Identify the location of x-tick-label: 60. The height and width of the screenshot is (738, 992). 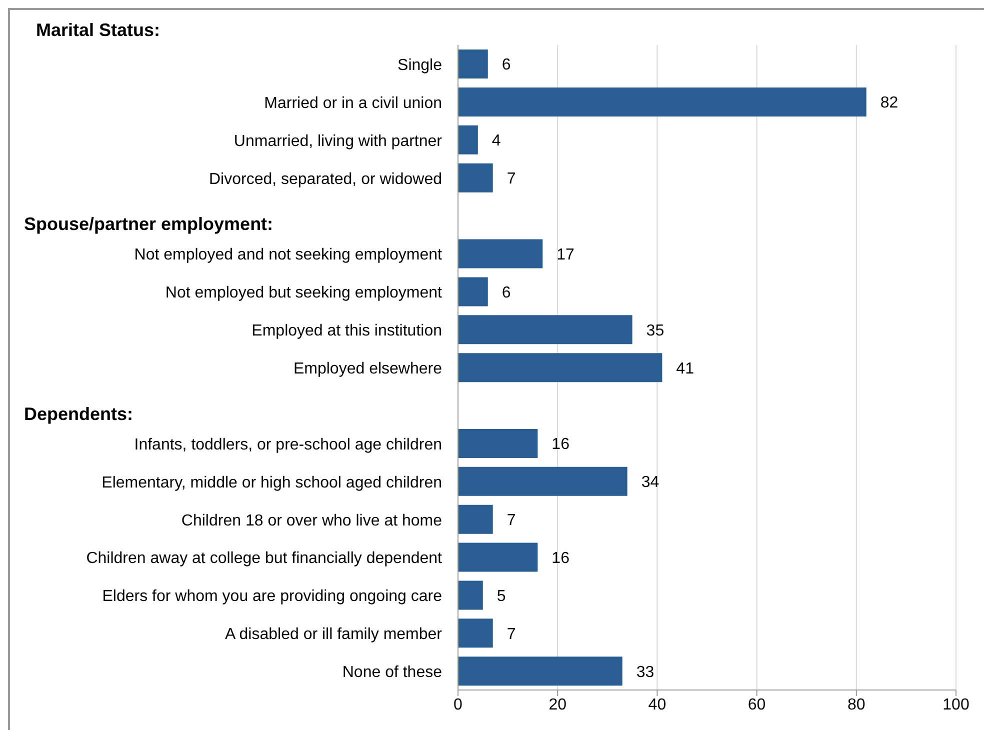
(757, 705).